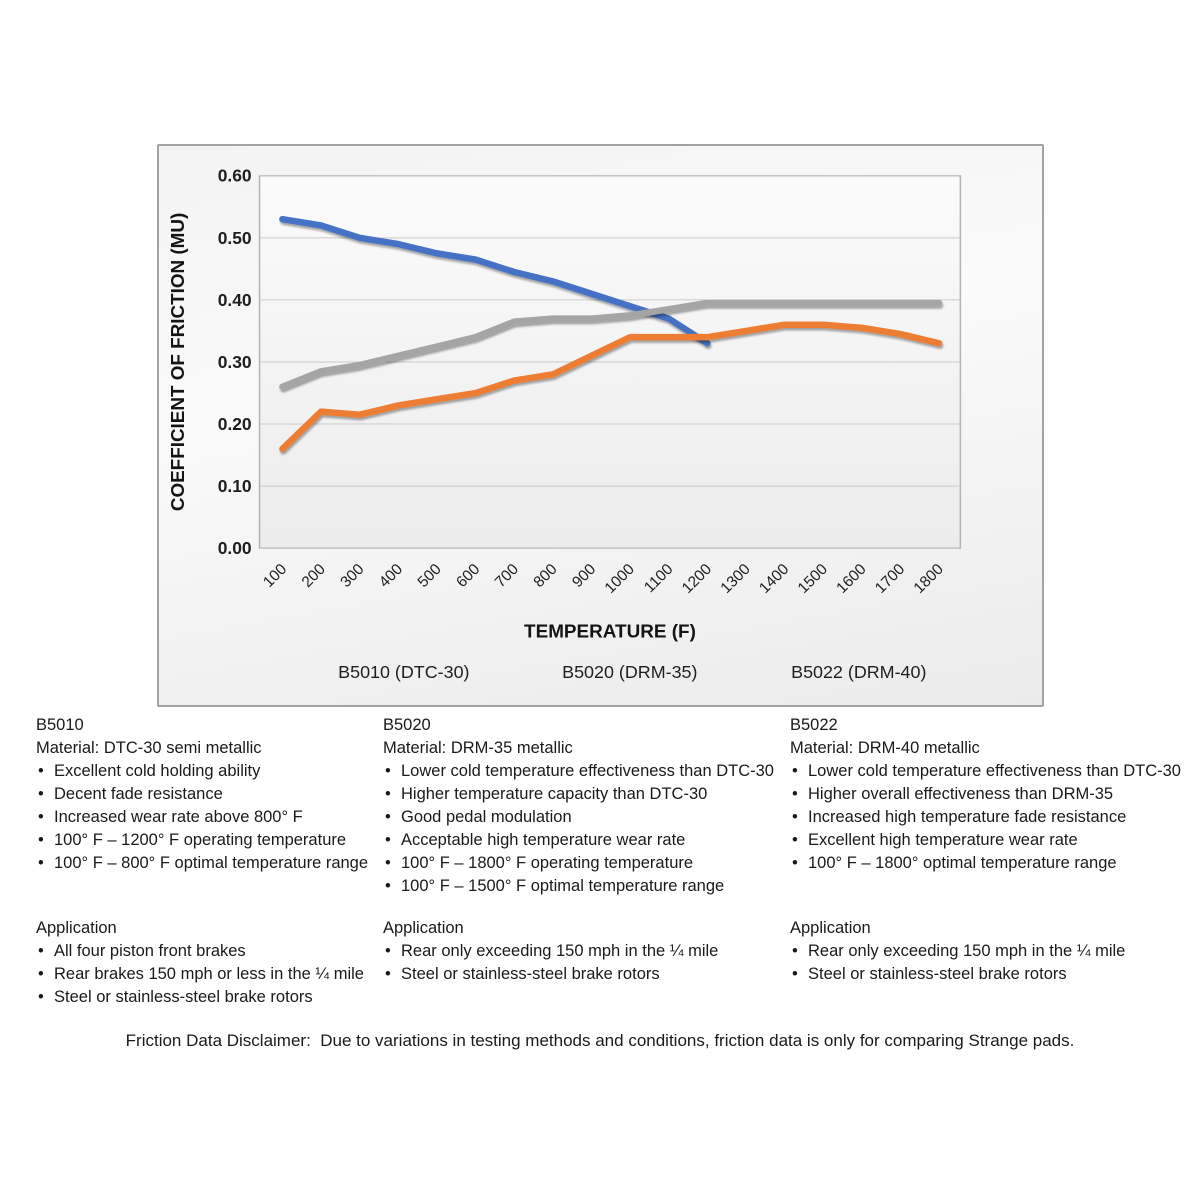 This screenshot has width=1200, height=1200. Describe the element at coordinates (235, 424) in the screenshot. I see `y-tick-label: 0.20` at that location.